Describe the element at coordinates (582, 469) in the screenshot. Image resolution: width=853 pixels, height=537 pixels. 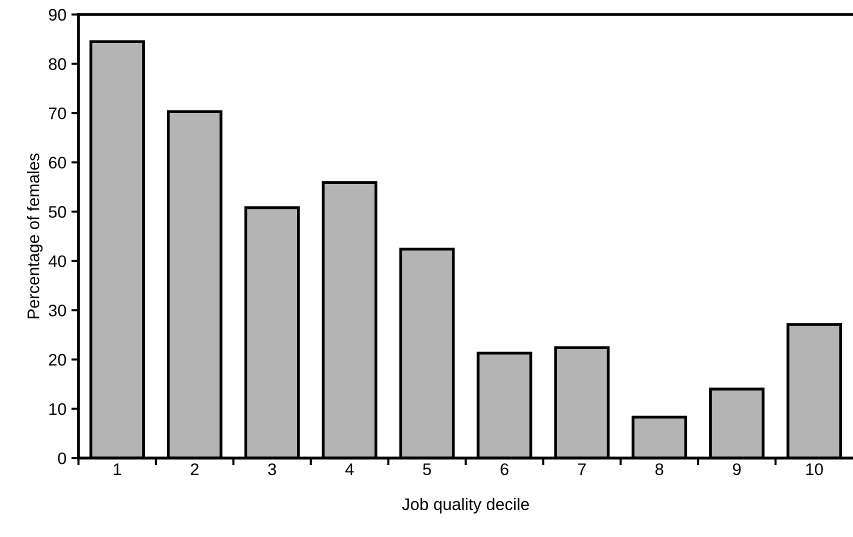
I see `x-tick-label: 7` at that location.